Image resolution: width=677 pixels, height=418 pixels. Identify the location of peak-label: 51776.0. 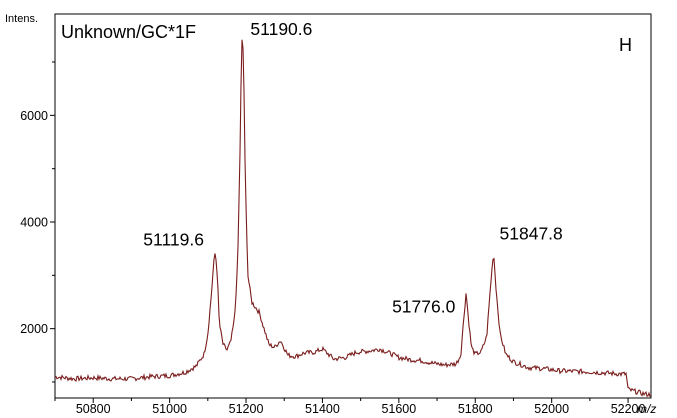
(424, 306).